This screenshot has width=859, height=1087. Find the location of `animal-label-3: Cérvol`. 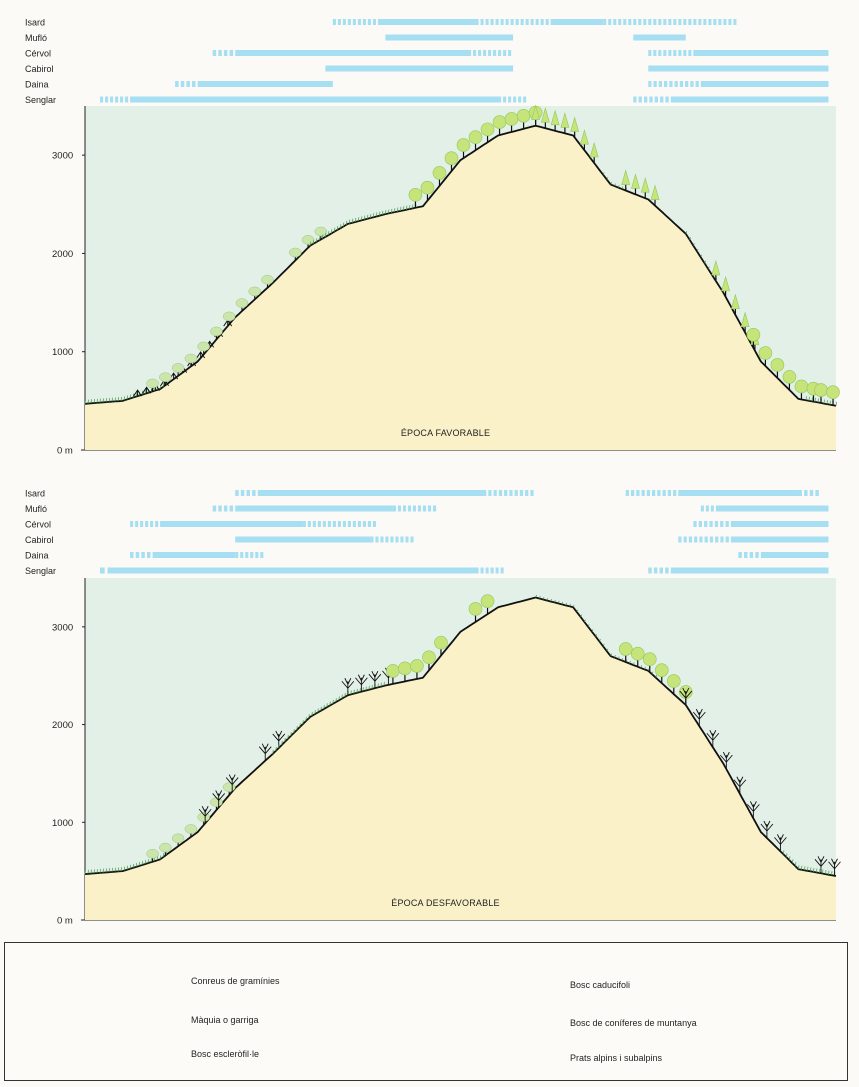

animal-label-3: Cérvol is located at coordinates (38, 54).